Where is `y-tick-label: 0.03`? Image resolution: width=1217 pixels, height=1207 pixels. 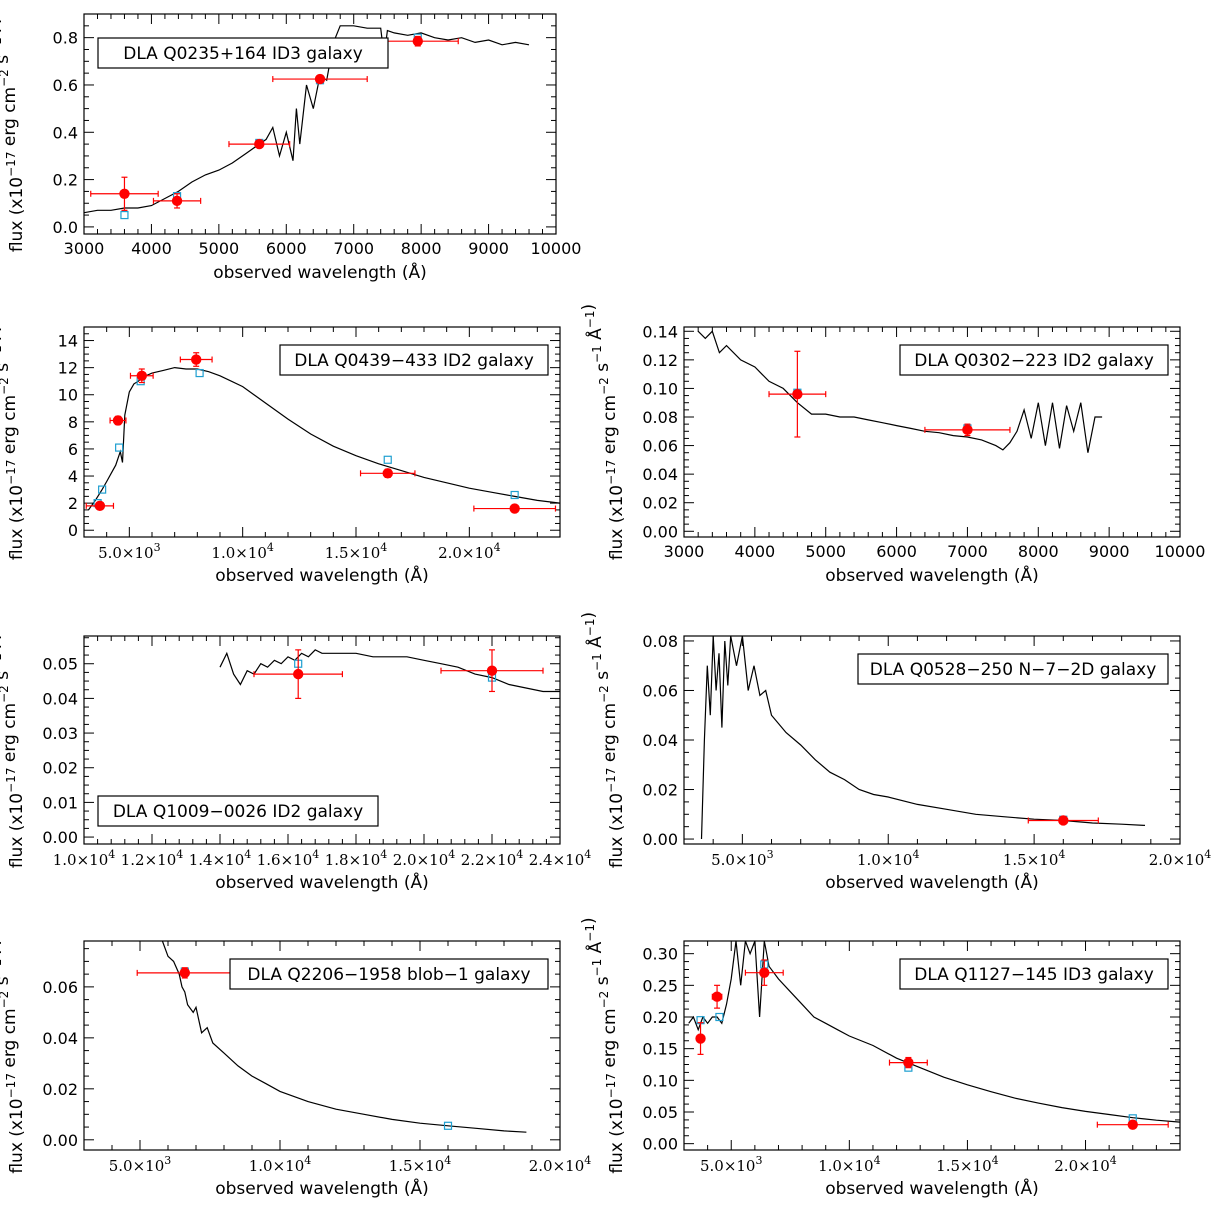
y-tick-label: 0.03 is located at coordinates (60, 733).